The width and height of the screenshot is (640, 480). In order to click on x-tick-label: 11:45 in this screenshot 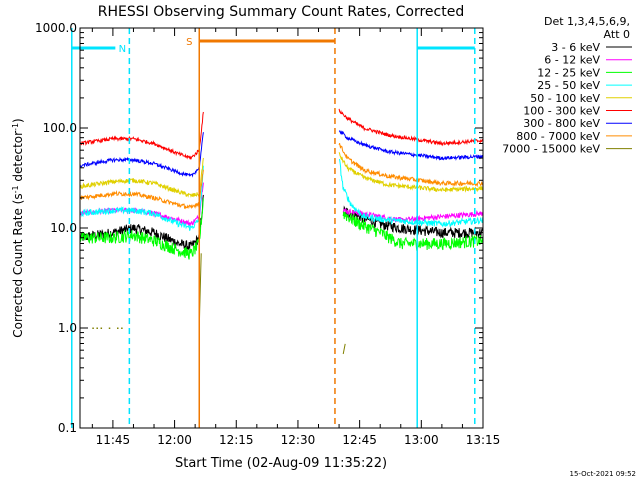, I will do `click(113, 440)`.